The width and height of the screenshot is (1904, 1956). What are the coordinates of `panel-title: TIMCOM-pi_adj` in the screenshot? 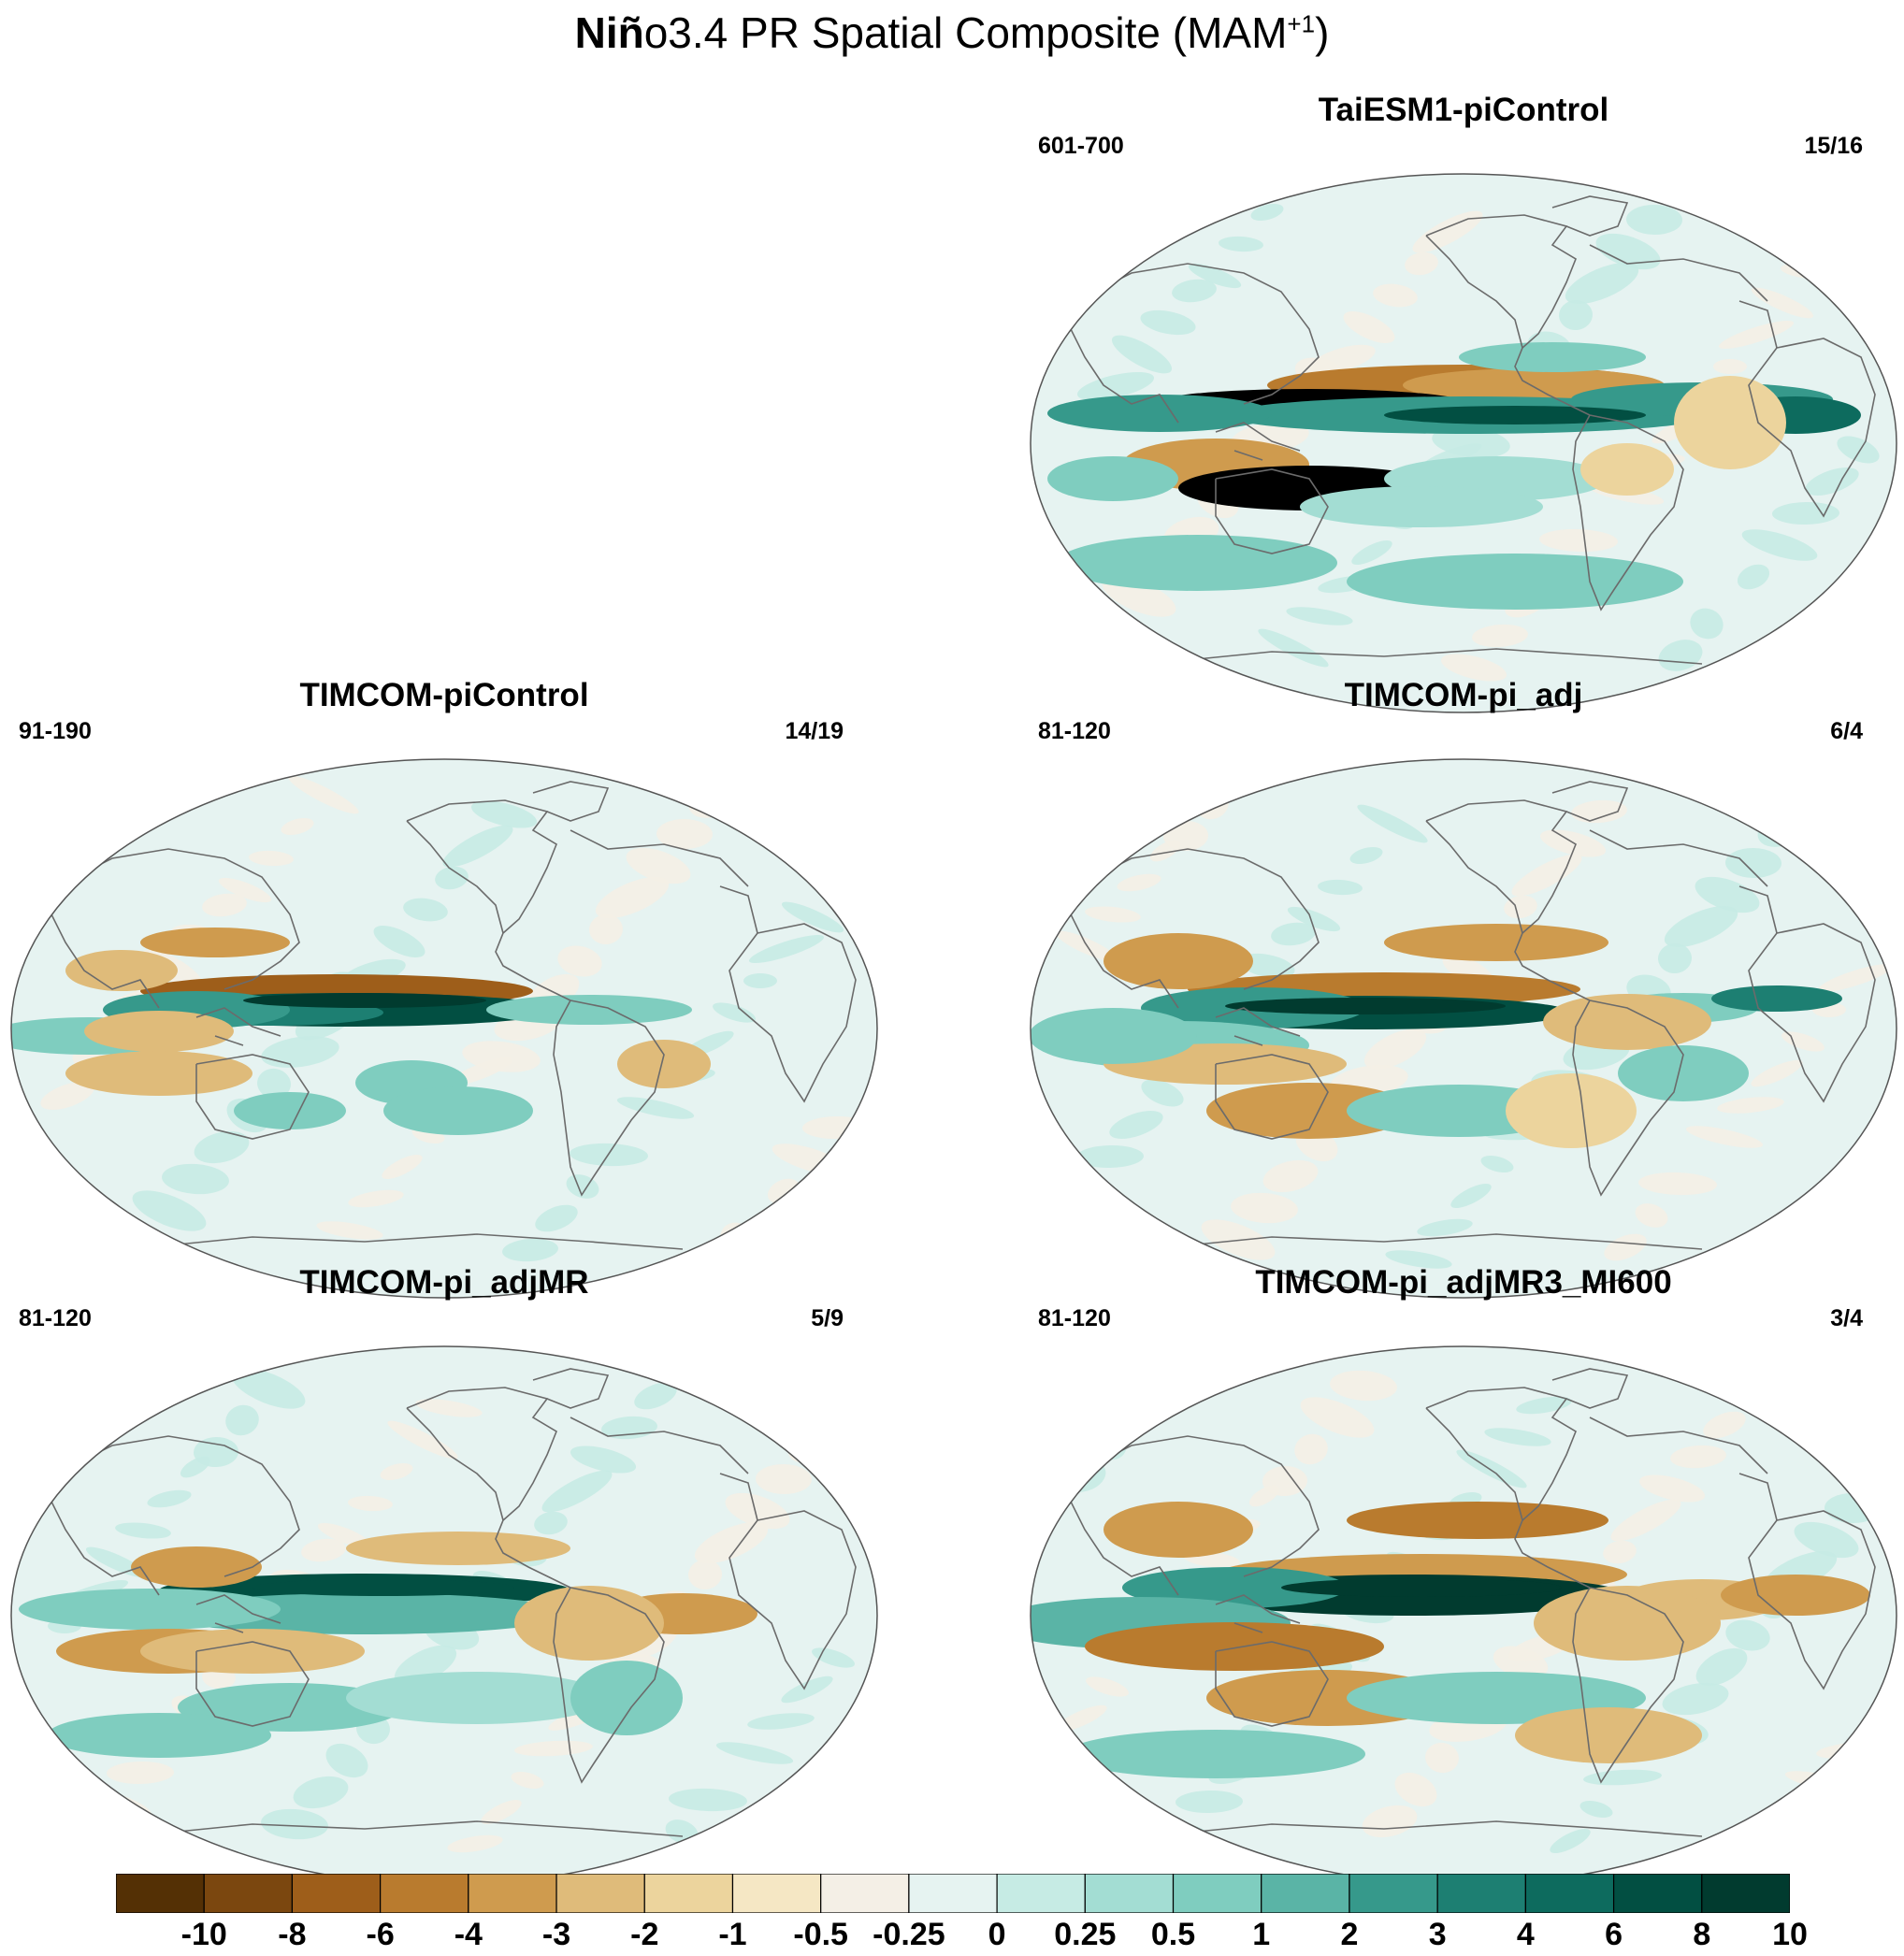 It's located at (1463, 695).